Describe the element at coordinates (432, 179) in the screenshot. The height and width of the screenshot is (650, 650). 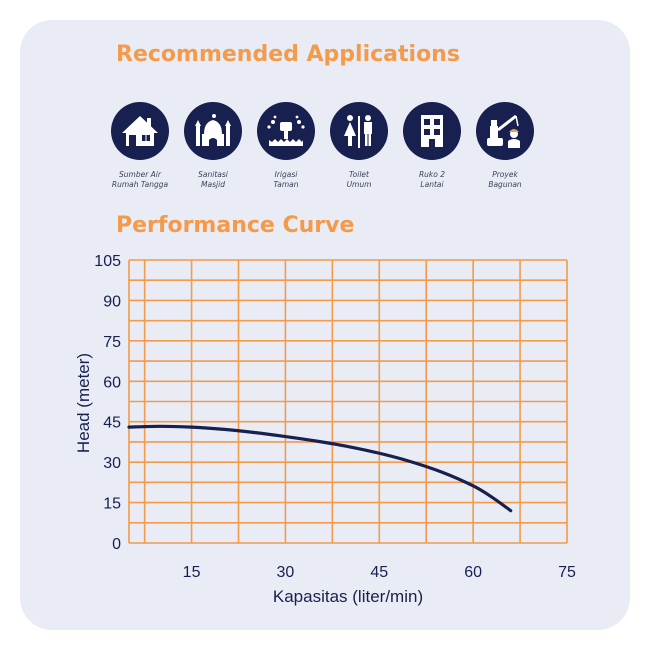
I see `application-label: Ruko 2 Lantai` at that location.